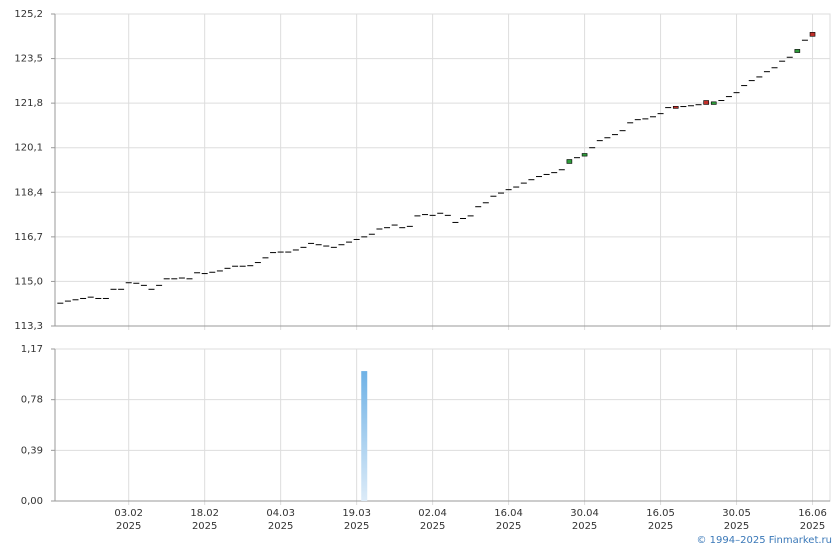 Image resolution: width=840 pixels, height=550 pixels. Describe the element at coordinates (32, 400) in the screenshot. I see `y-tick-label: 0,78` at that location.